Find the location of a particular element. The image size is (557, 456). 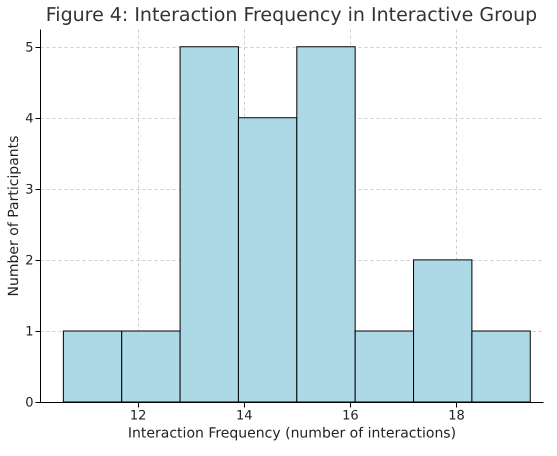

x-tick-label: 12 is located at coordinates (138, 416).